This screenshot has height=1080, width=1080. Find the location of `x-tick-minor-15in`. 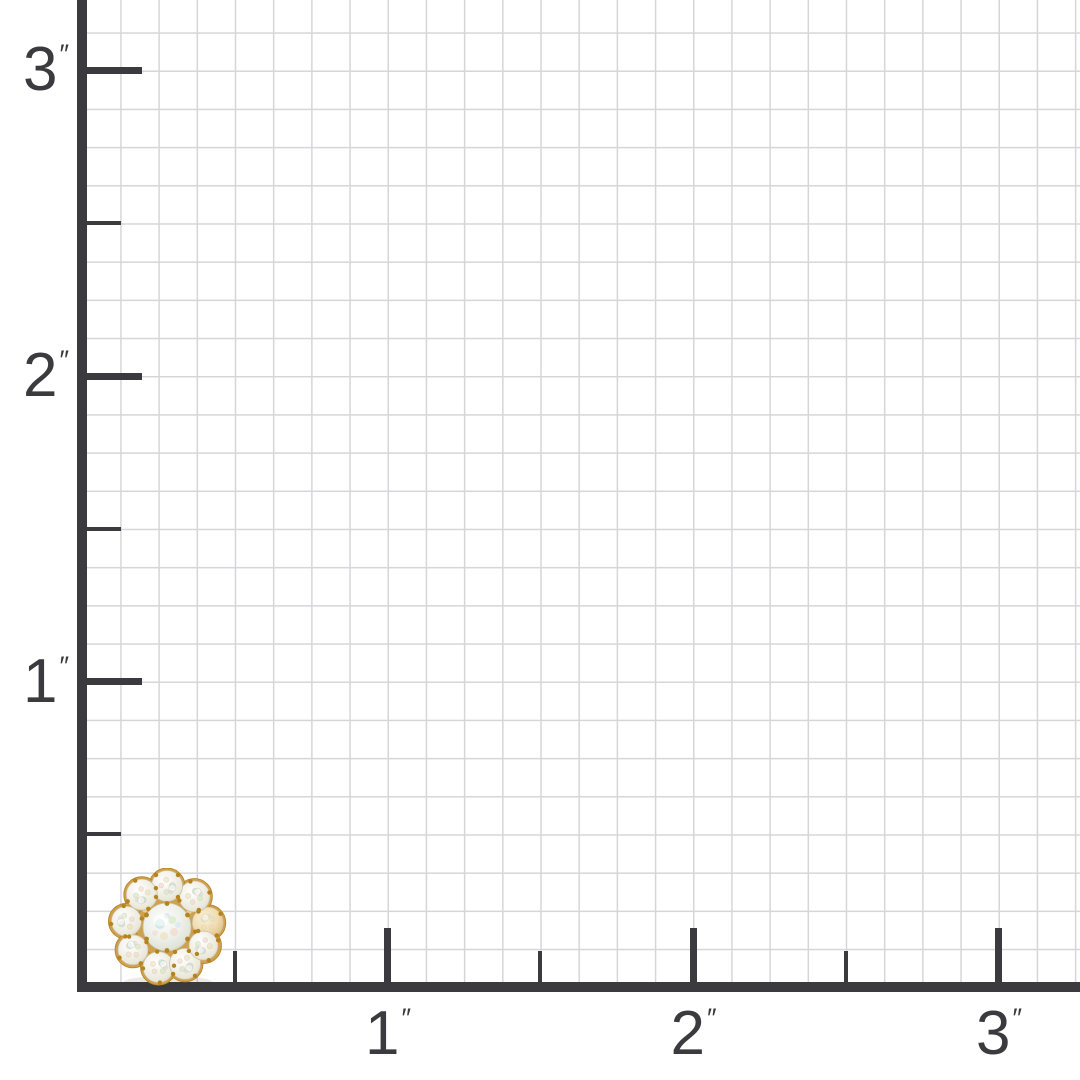

x-tick-minor-15in is located at coordinates (540, 967).